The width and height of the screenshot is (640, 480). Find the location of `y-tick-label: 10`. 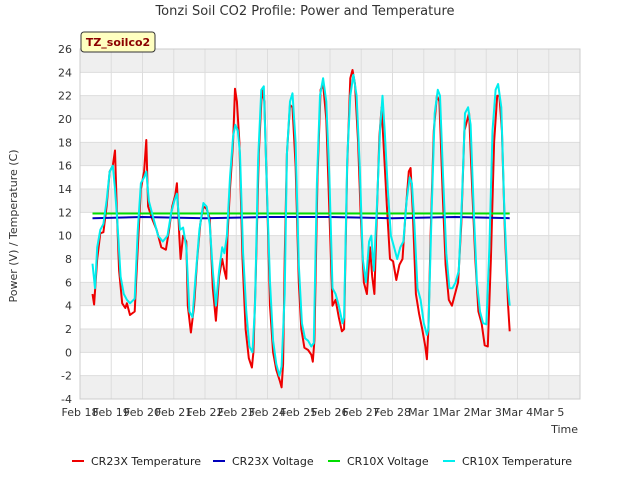

y-tick-label: 10 is located at coordinates (65, 236).